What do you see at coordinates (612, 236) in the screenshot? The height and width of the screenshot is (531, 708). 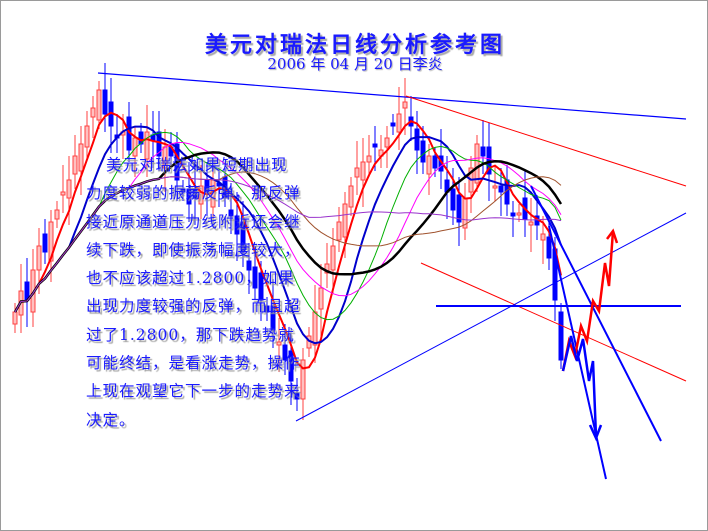 I see `bullish-arrow-head` at bounding box center [612, 236].